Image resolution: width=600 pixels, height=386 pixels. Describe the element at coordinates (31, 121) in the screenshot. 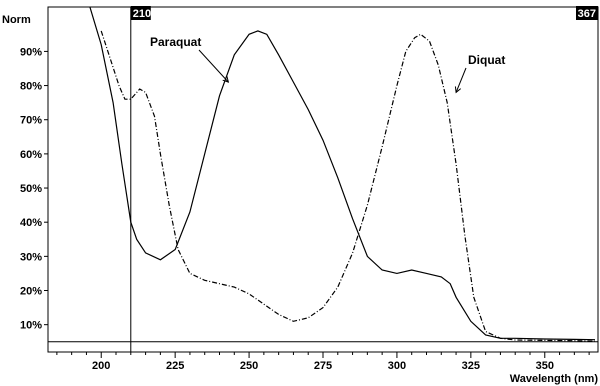

I see `y-tick-label: 70%` at that location.